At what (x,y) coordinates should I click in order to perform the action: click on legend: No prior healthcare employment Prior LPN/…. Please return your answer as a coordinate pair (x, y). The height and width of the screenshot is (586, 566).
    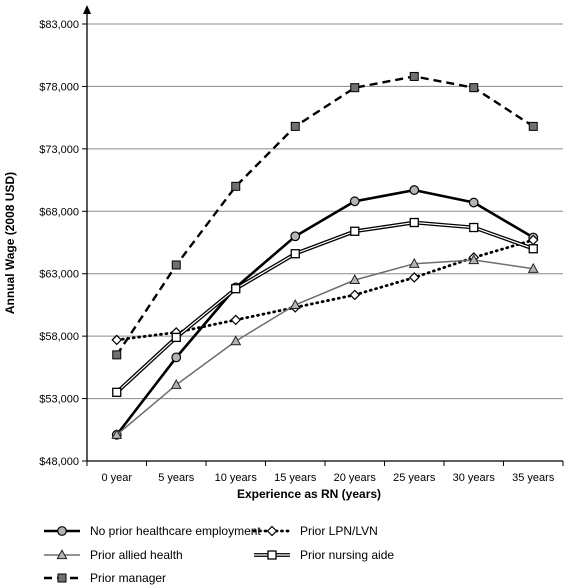
    Looking at the image, I should click on (219, 554).